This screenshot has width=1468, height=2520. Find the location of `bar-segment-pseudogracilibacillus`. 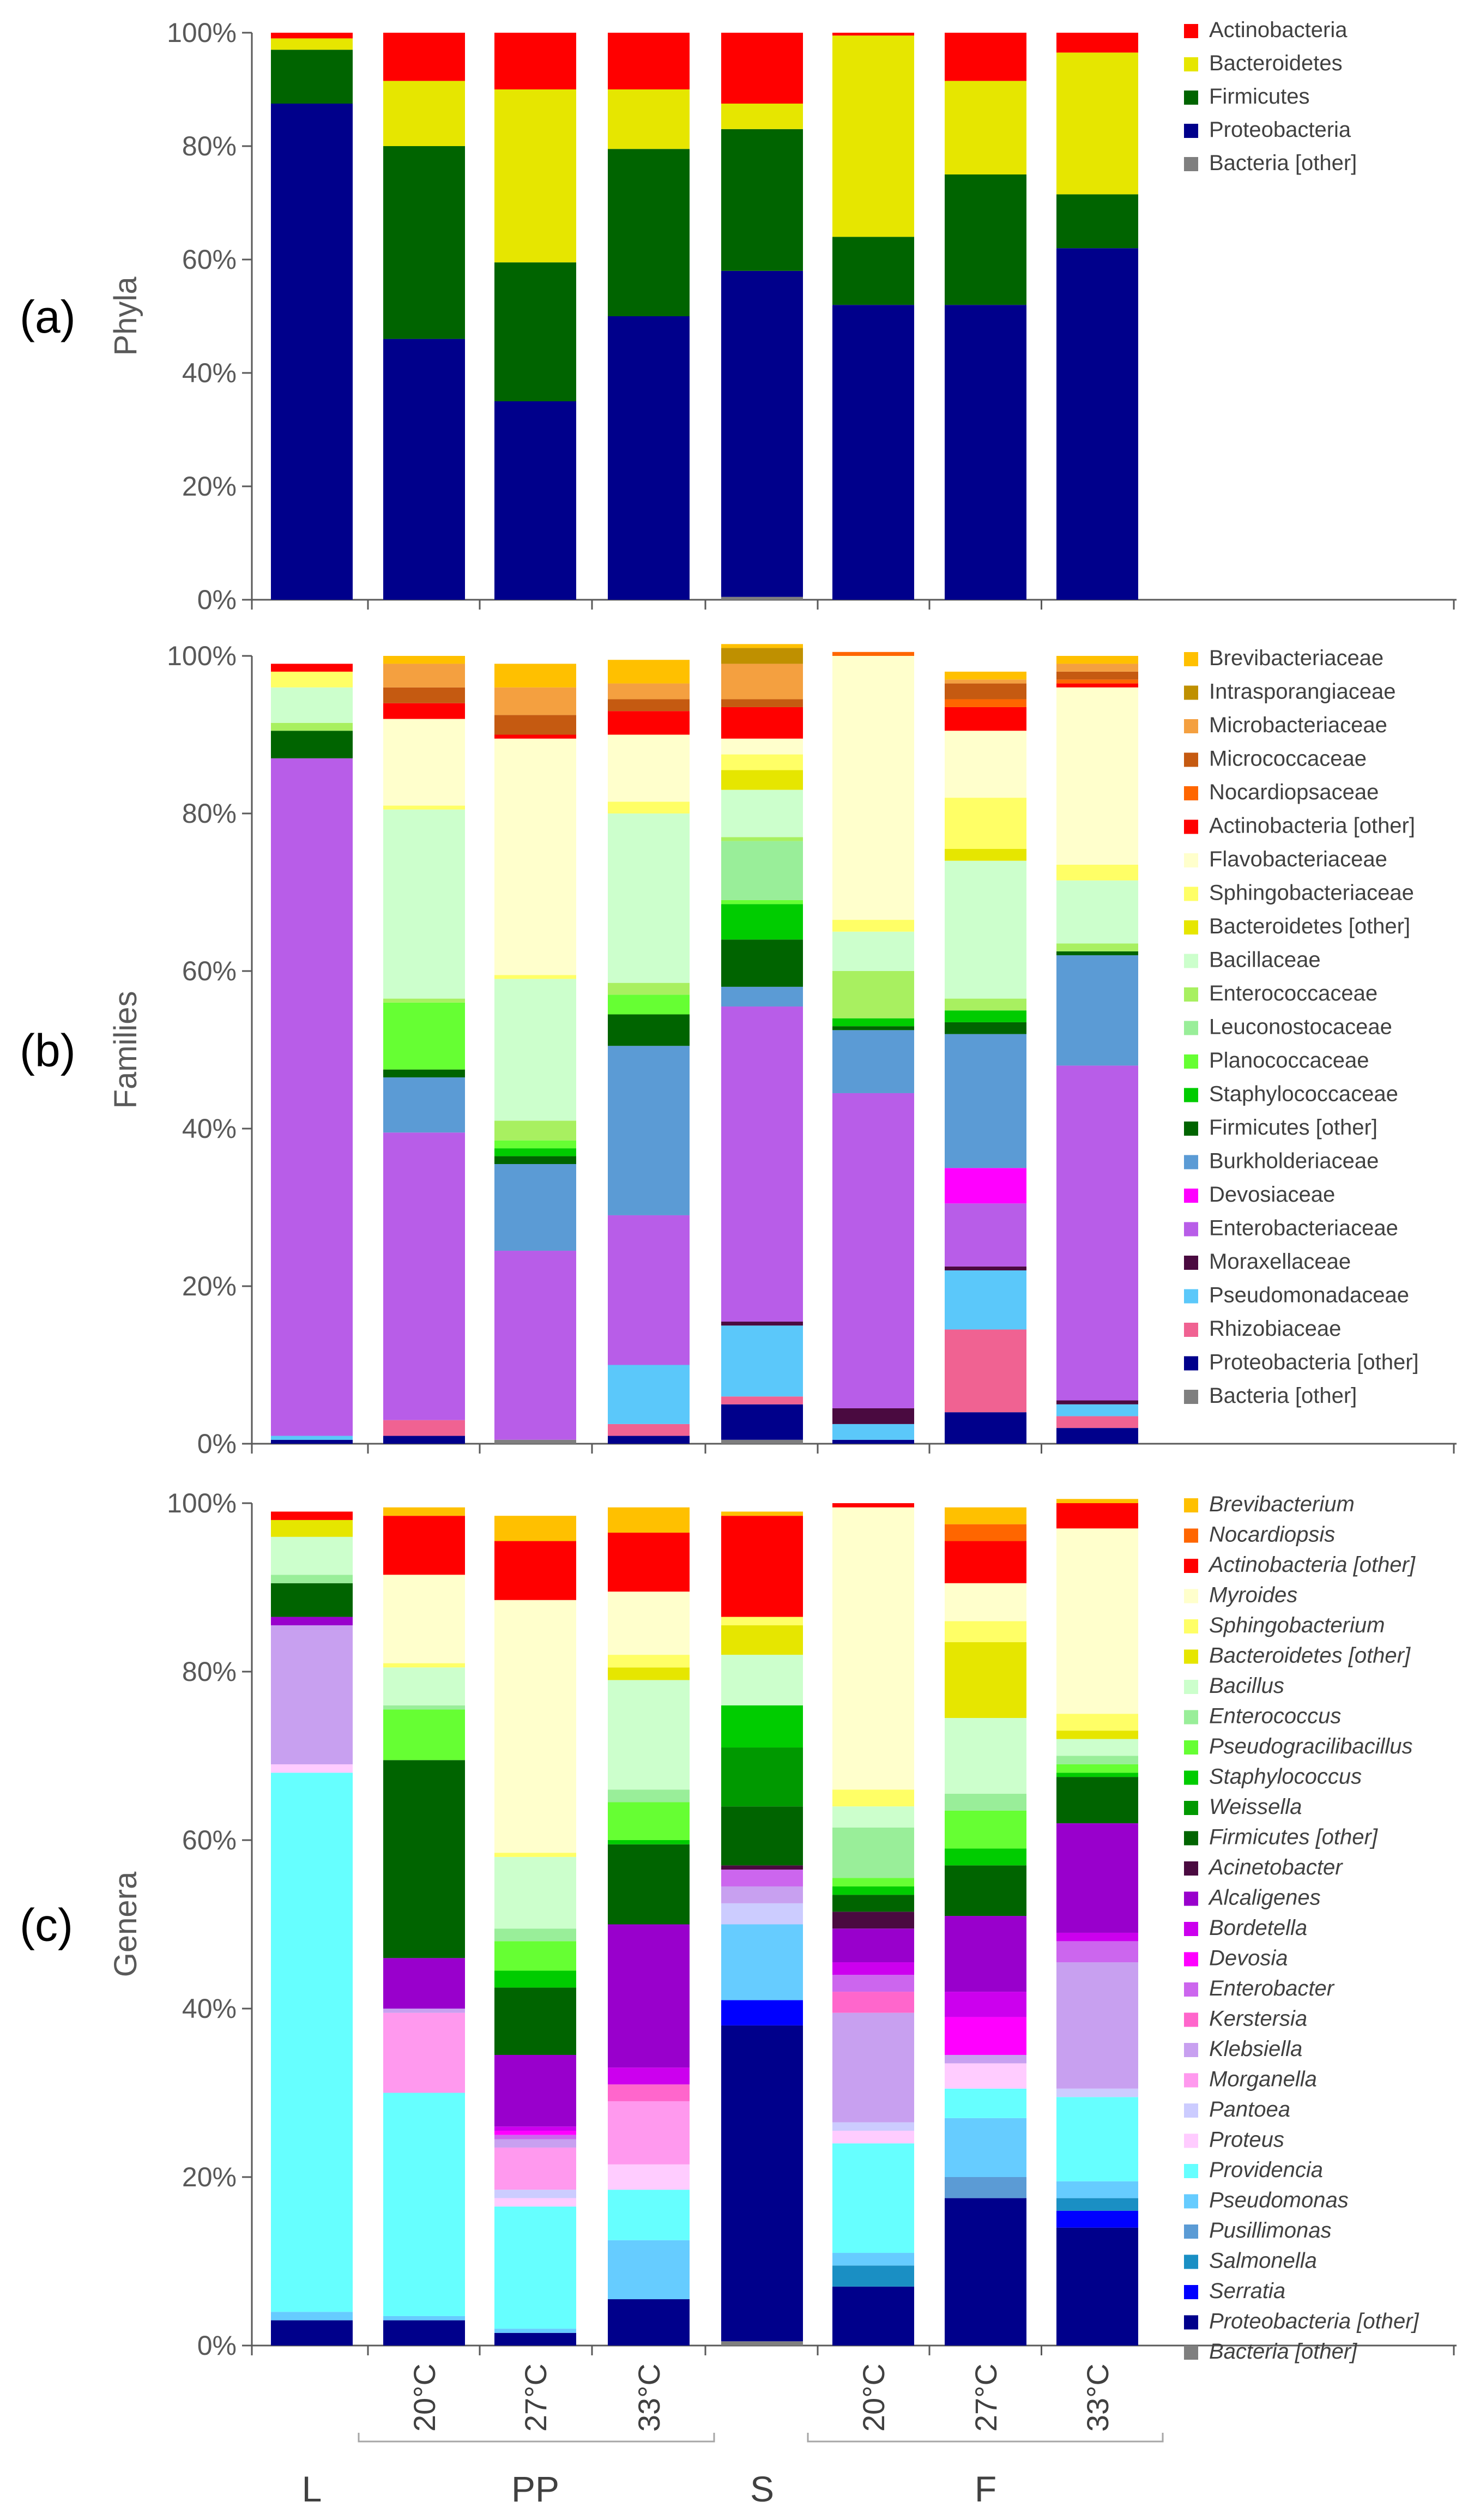

bar-segment-pseudogracilibacillus is located at coordinates (873, 1882).